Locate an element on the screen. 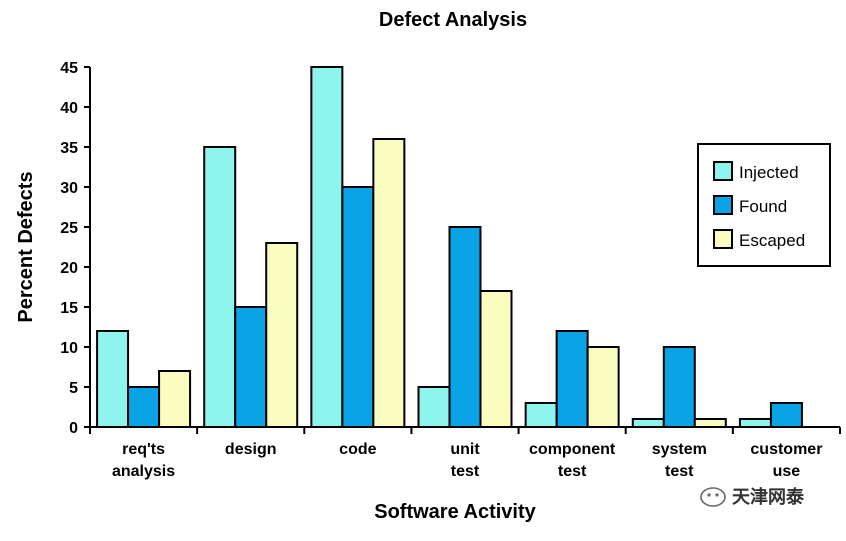 This screenshot has height=541, width=846. chart-title: Defect Analysis is located at coordinates (453, 20).